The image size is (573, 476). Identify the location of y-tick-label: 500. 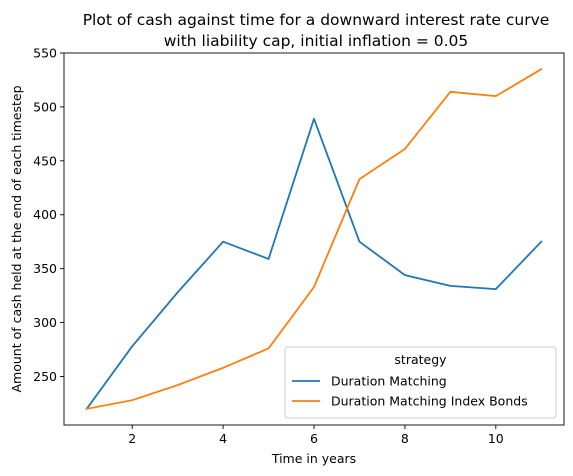
(45, 106).